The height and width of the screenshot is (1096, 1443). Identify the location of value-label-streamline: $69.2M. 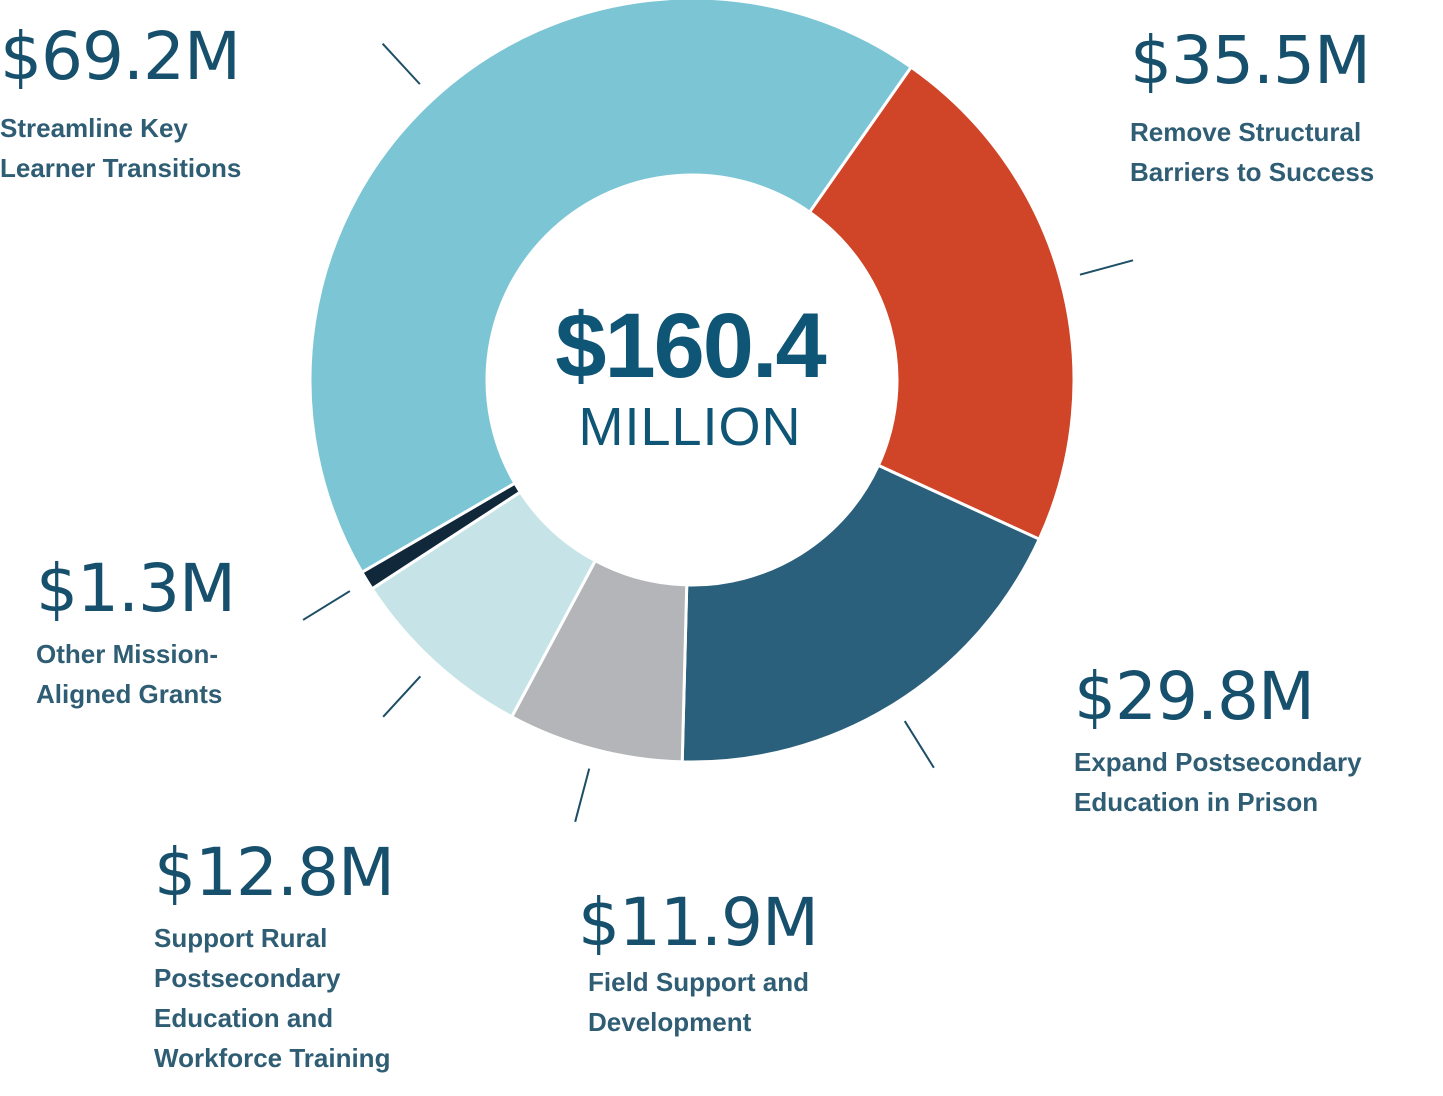
(120, 56).